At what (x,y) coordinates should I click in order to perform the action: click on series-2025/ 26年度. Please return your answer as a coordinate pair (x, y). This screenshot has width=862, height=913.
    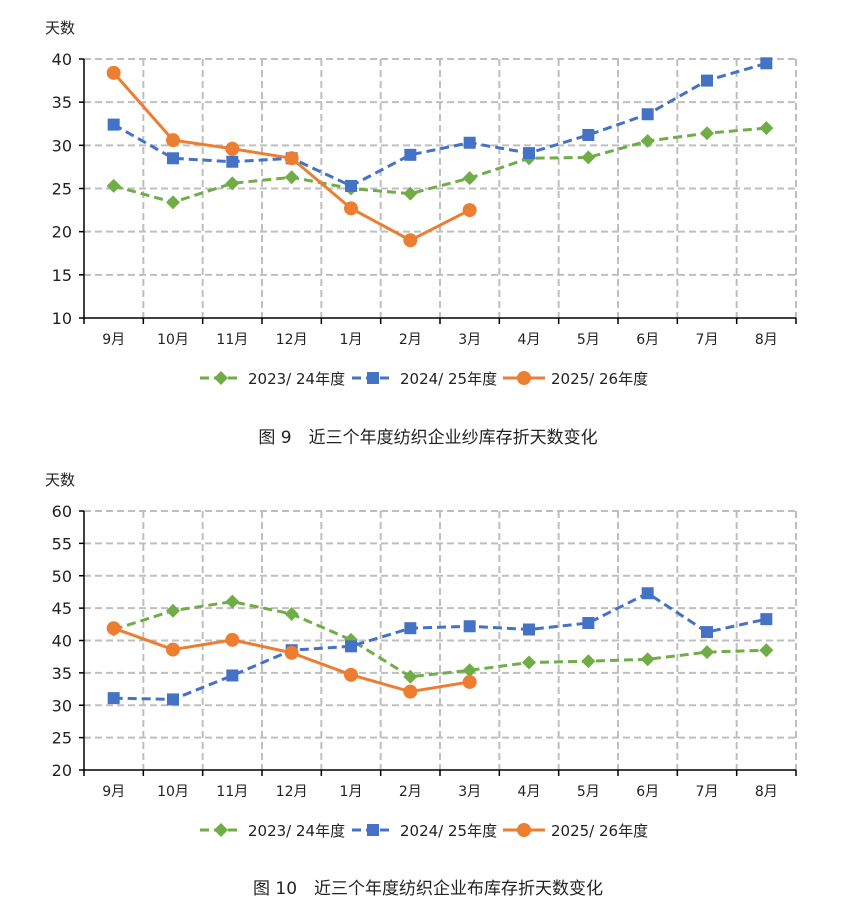
    Looking at the image, I should click on (291, 660).